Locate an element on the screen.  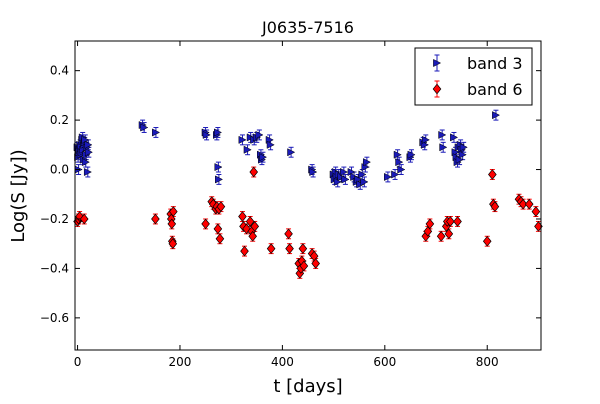
y-tick-label: −0.4 is located at coordinates (54, 268).